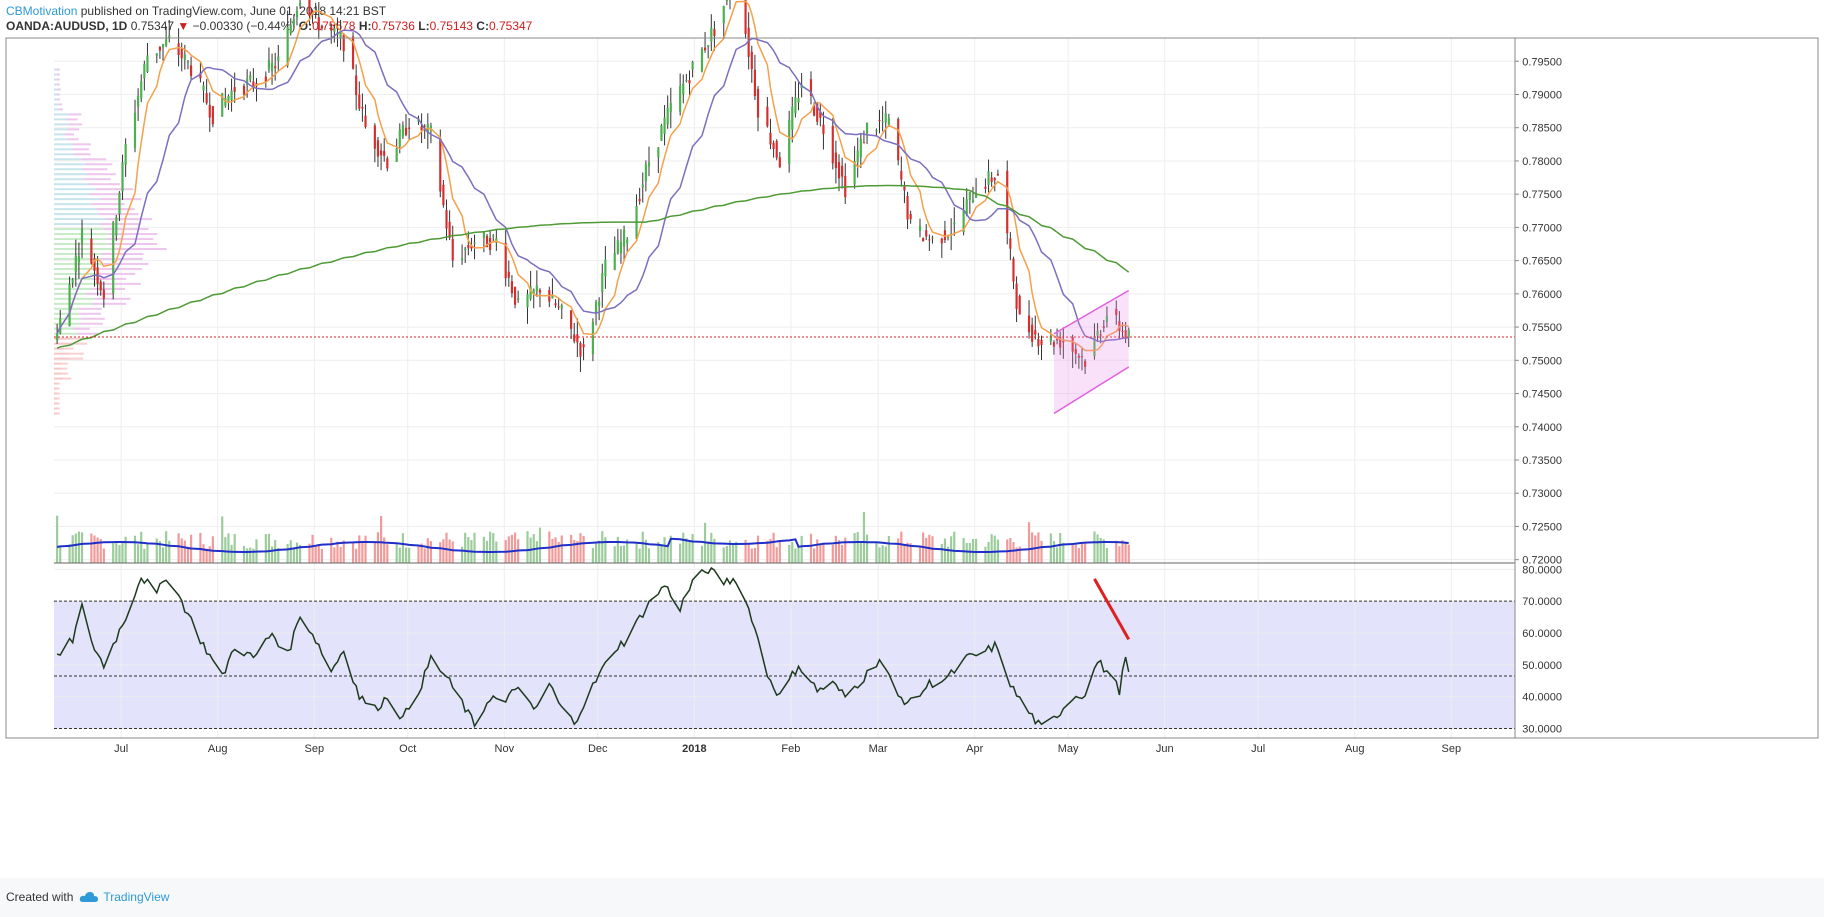 The image size is (1824, 917). What do you see at coordinates (218, 749) in the screenshot?
I see `x-tick-label: Aug` at bounding box center [218, 749].